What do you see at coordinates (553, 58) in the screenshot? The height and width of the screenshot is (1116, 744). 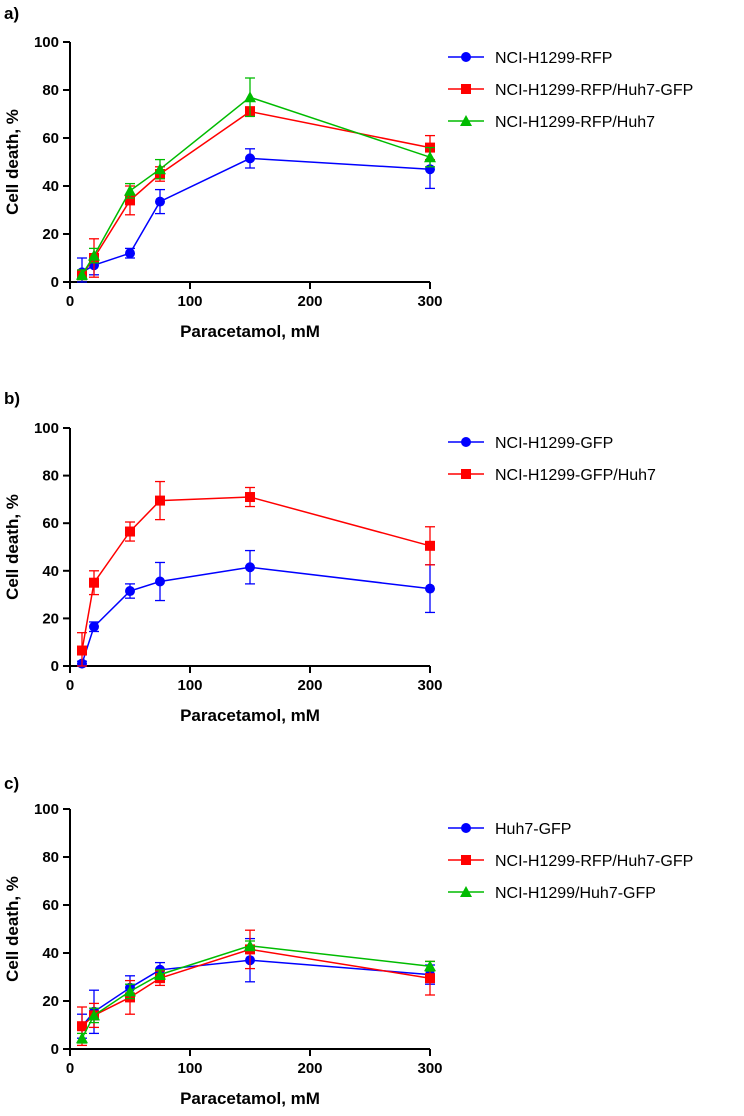 I see `legend-label: NCI-H1299-RFP` at bounding box center [553, 58].